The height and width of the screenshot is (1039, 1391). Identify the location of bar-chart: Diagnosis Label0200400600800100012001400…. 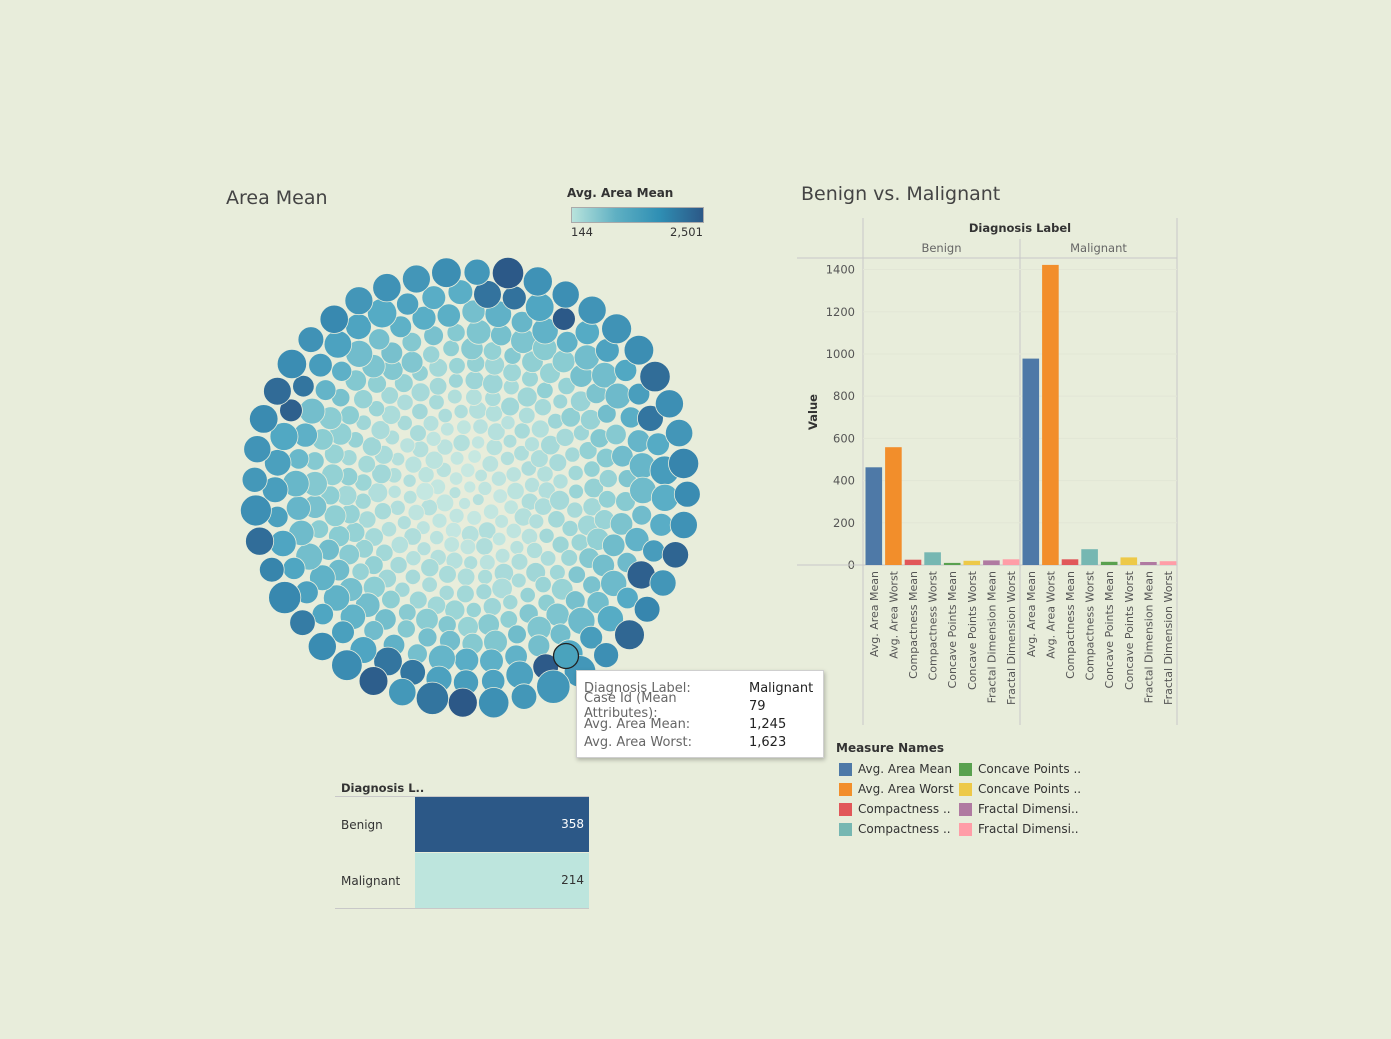
(990, 472).